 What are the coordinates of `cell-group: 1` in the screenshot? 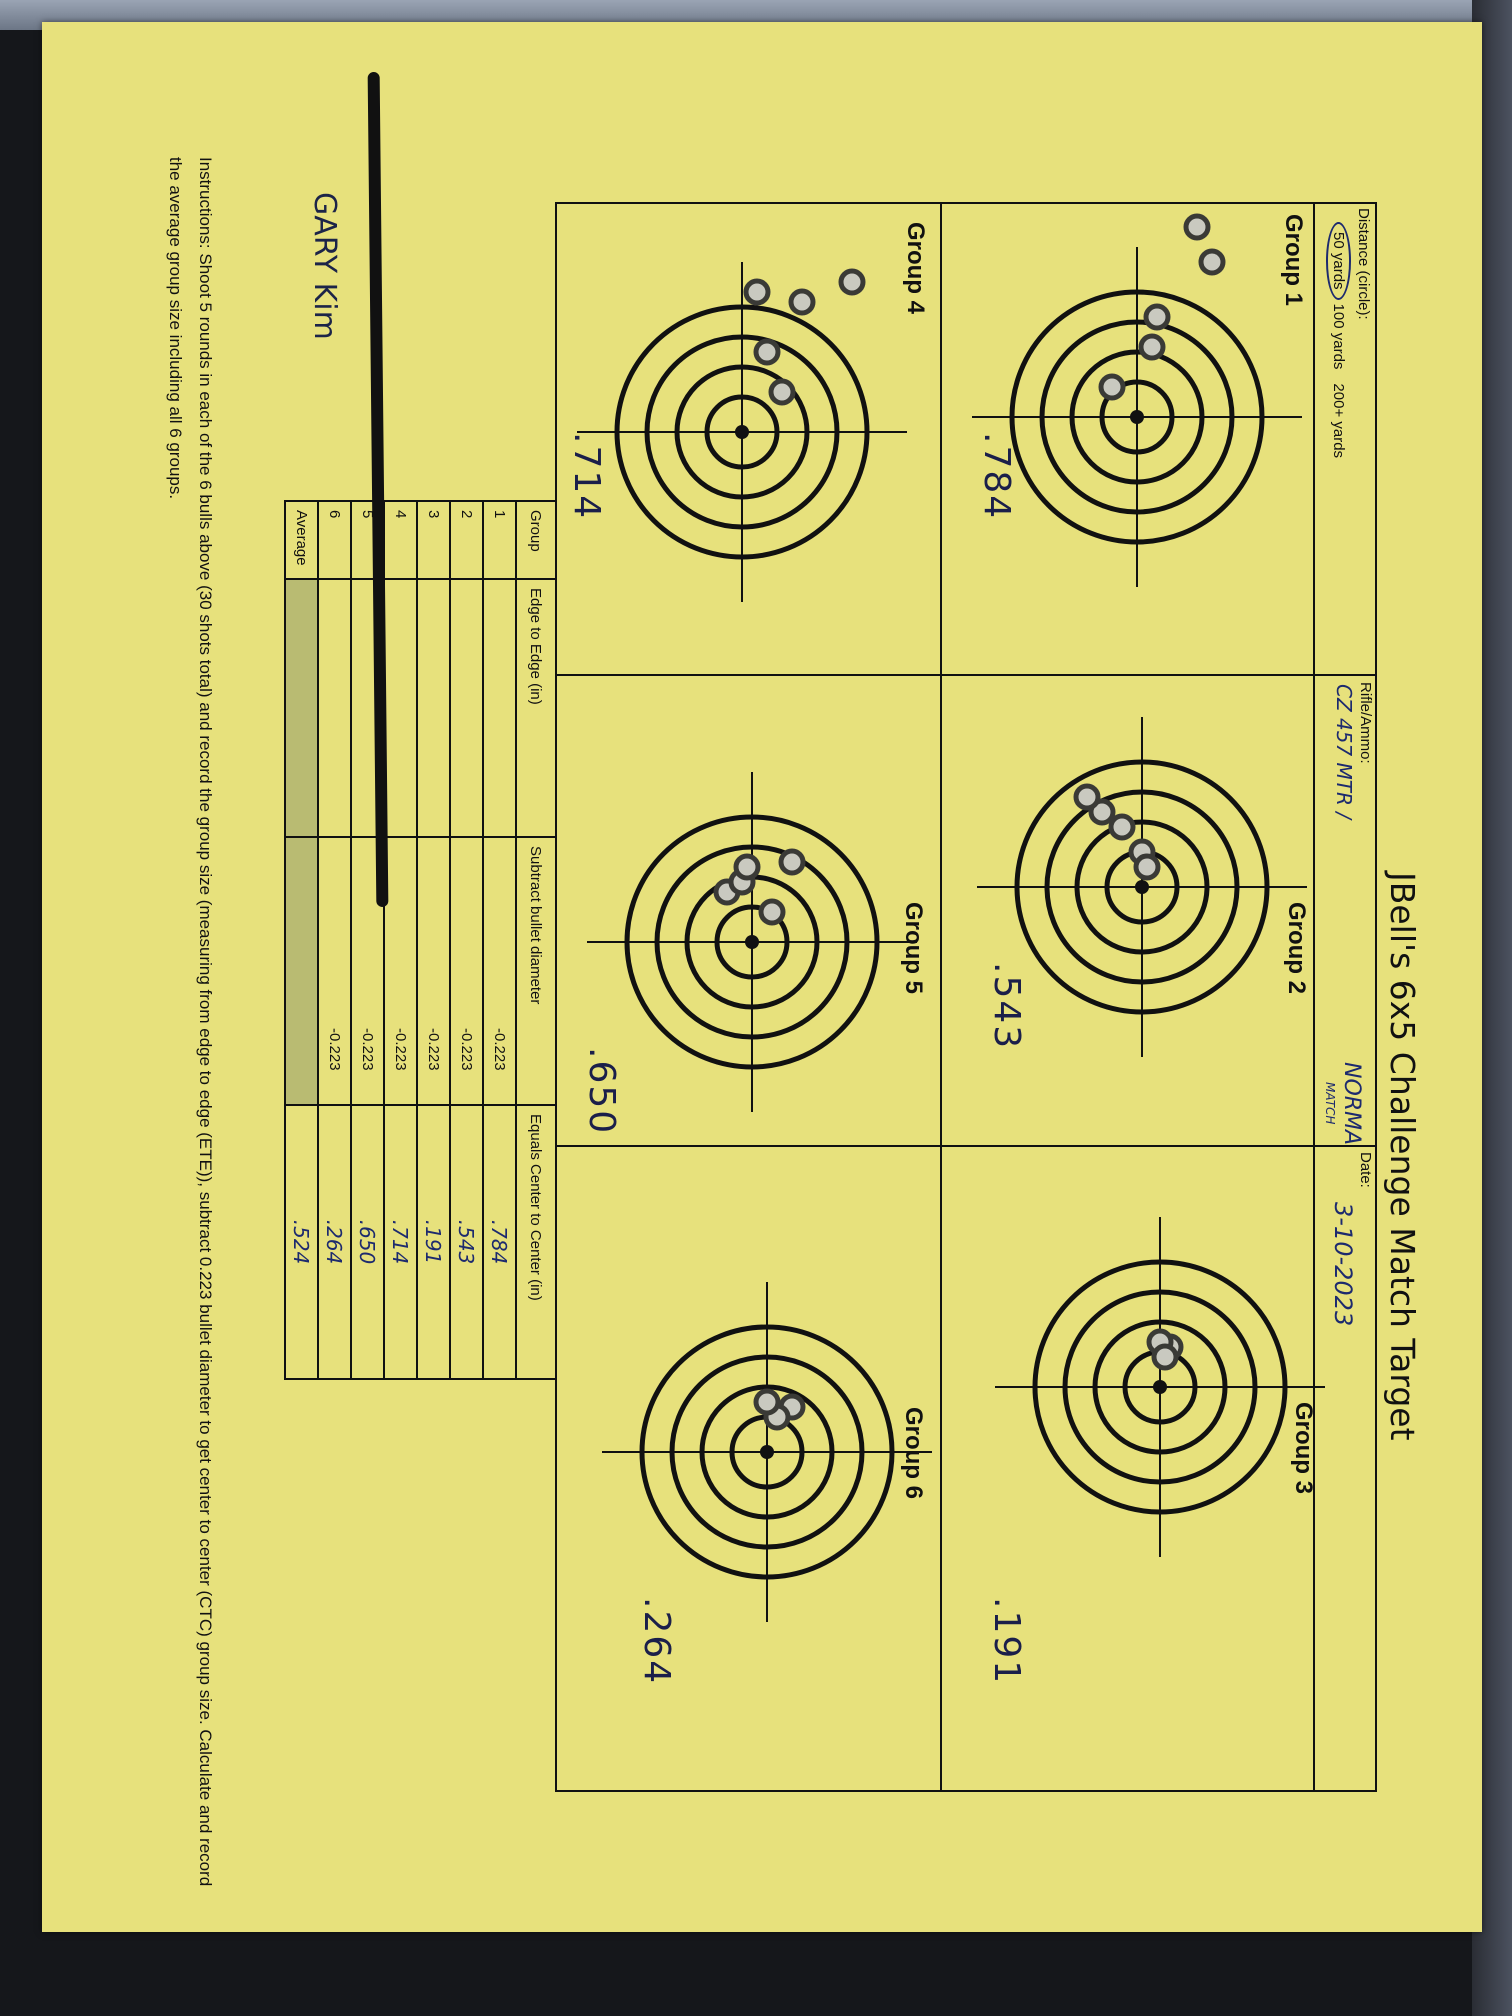 It's located at (499, 540).